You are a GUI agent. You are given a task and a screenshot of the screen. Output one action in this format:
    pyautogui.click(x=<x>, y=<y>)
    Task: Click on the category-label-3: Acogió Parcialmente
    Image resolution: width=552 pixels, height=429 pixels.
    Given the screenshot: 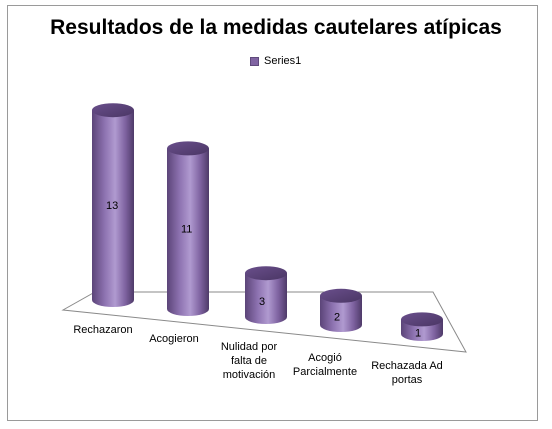 What is the action you would take?
    pyautogui.click(x=325, y=365)
    